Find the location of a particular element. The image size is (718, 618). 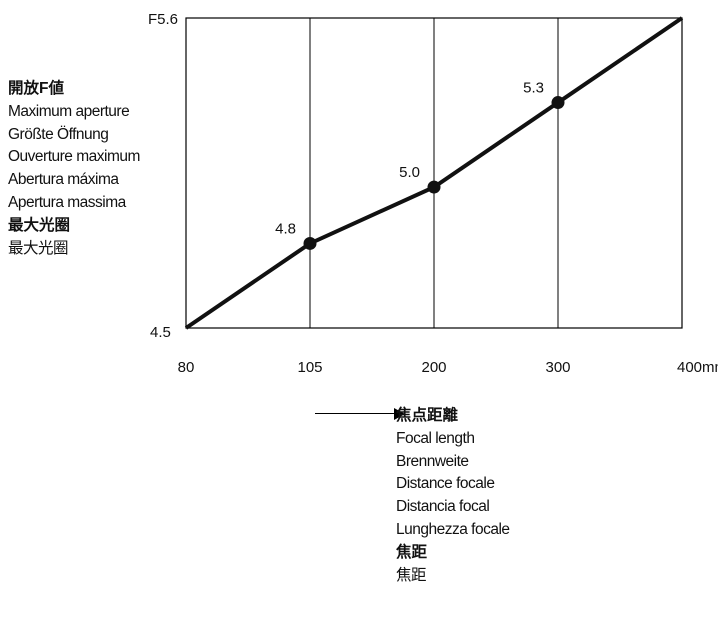

x-label-de: Brennweite is located at coordinates (432, 461).